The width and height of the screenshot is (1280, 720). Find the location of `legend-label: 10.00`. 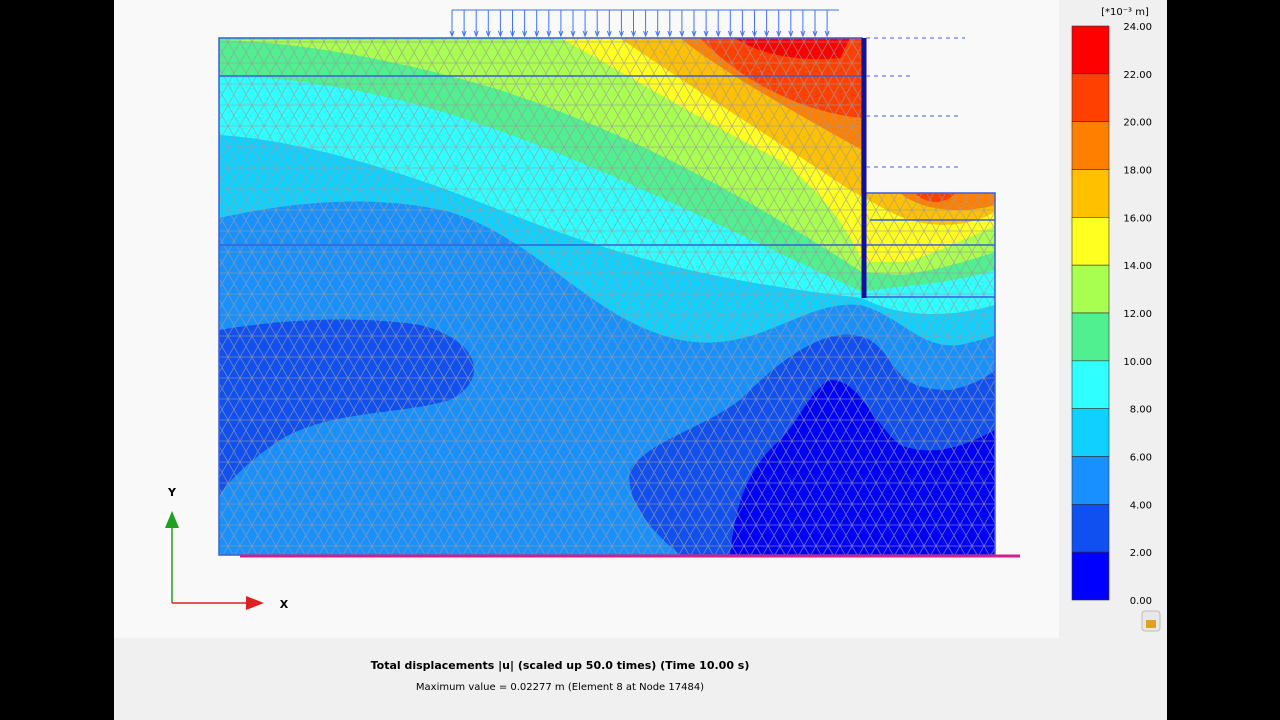

legend-label: 10.00 is located at coordinates (1137, 362).